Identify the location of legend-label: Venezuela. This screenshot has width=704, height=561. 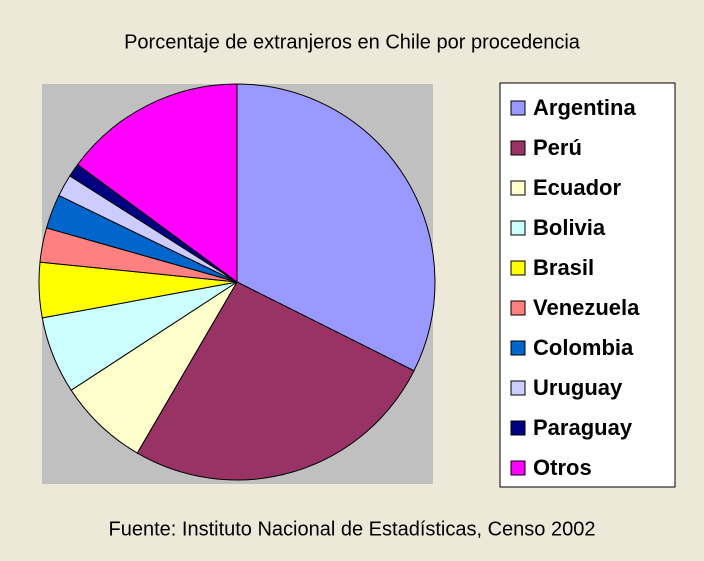
(586, 307).